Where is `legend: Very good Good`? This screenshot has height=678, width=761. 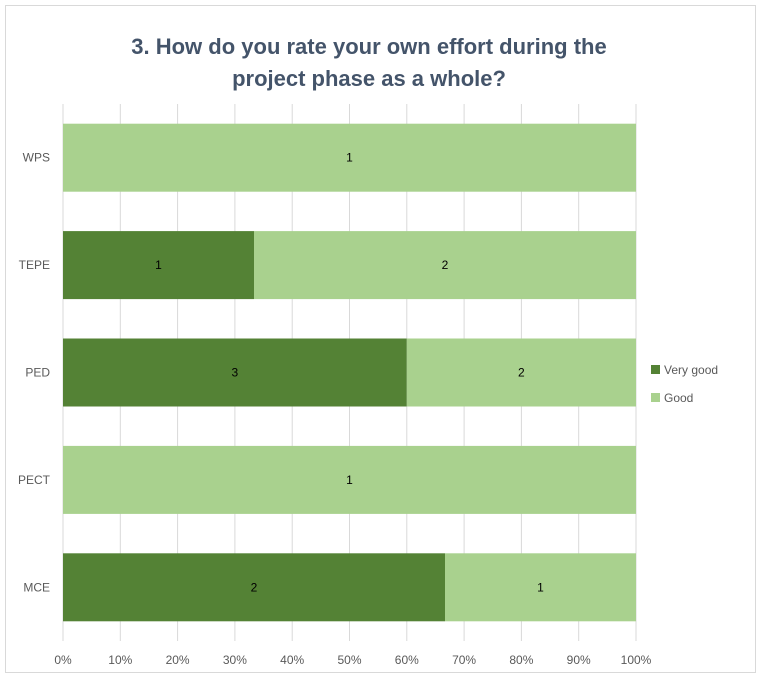 legend: Very good Good is located at coordinates (684, 384).